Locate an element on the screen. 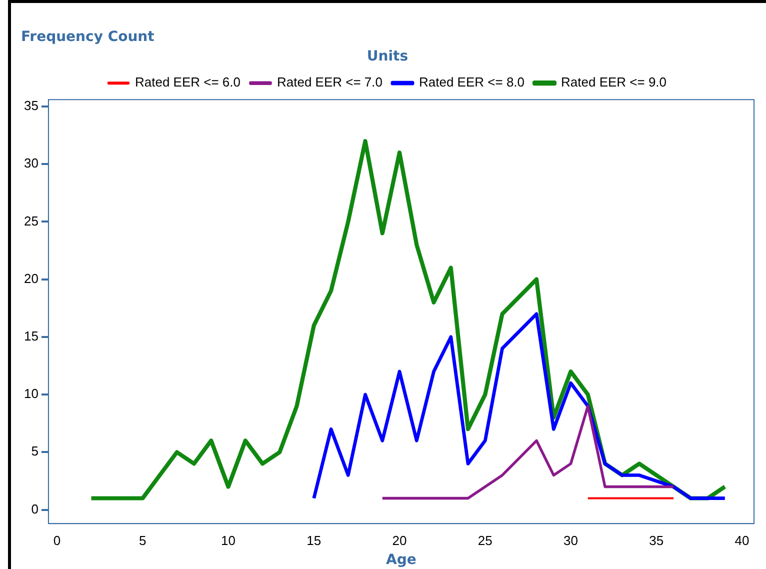 This screenshot has width=766, height=569. y-tick-label: 5 is located at coordinates (34, 451).